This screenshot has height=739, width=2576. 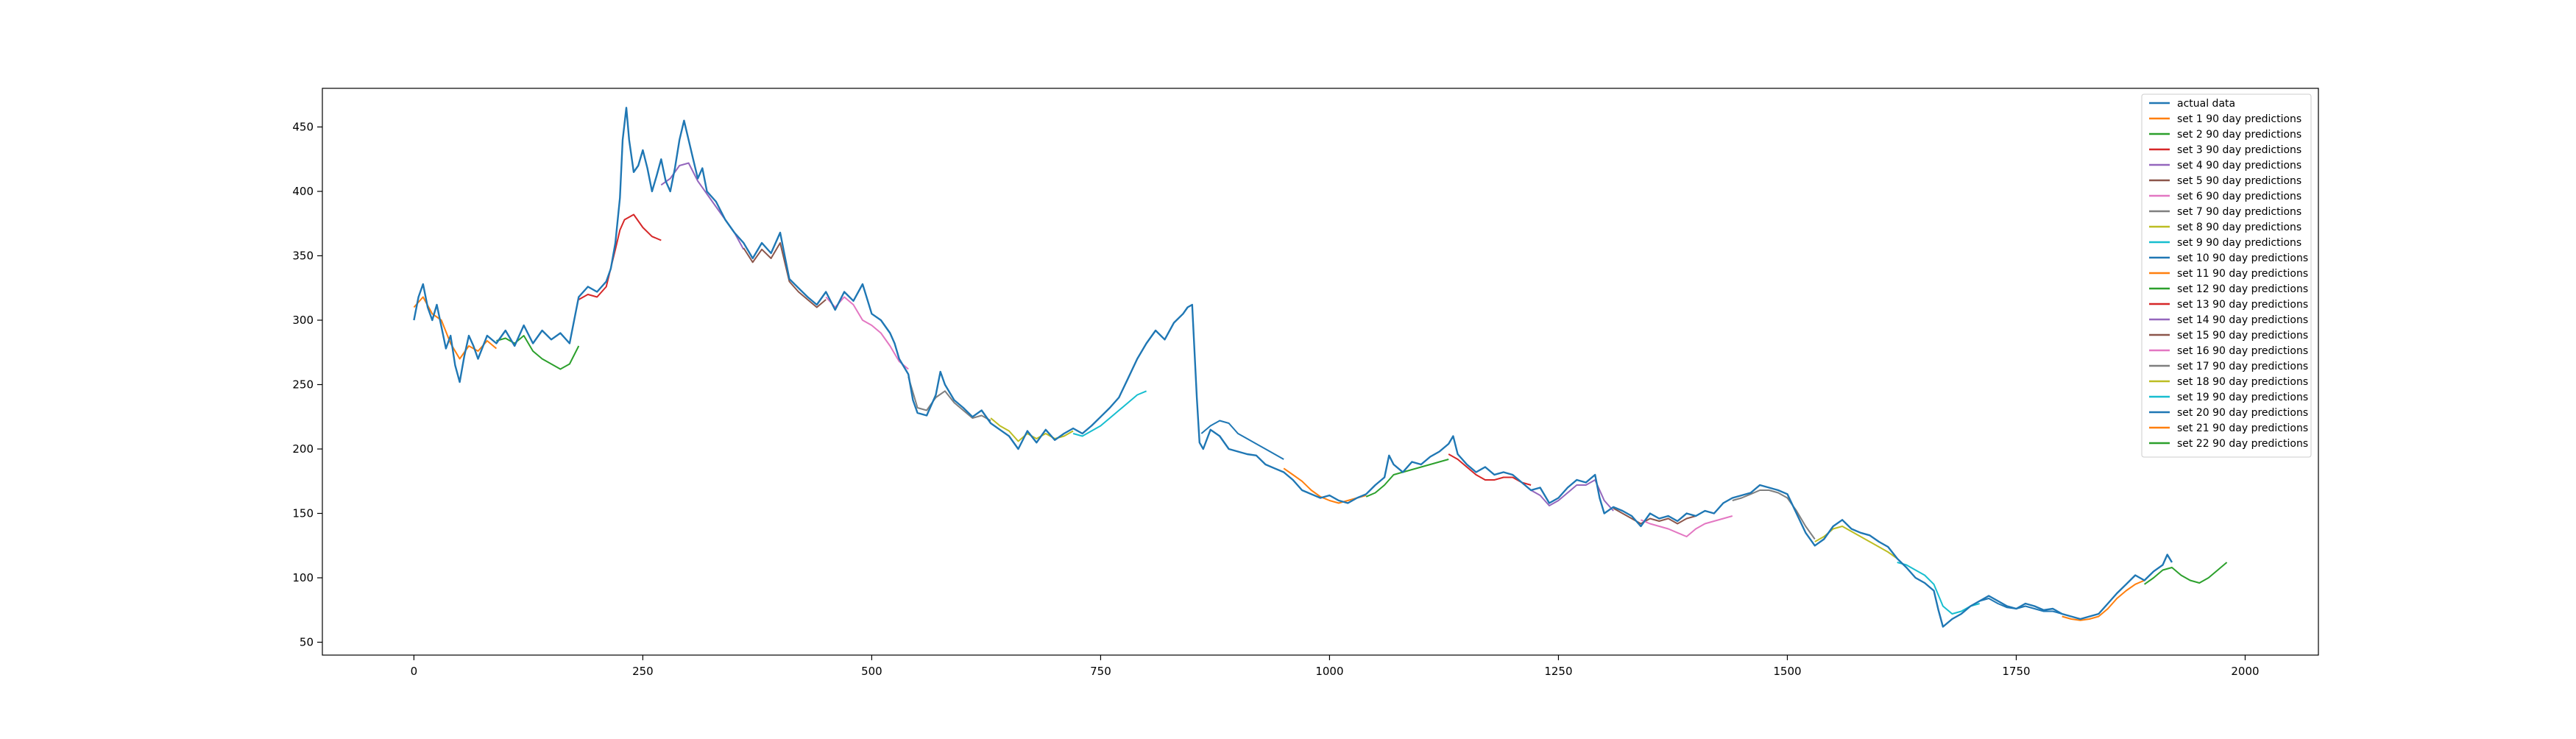 I want to click on legend-label: set 9 90 day predictions, so click(x=2239, y=243).